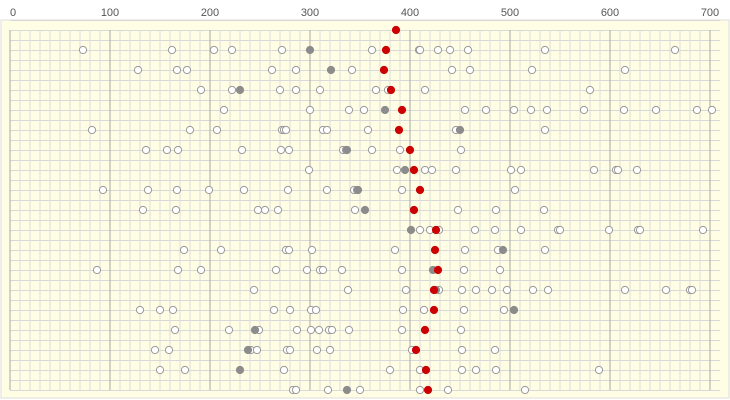  Describe the element at coordinates (610, 13) in the screenshot. I see `x-tick-label: 600` at that location.